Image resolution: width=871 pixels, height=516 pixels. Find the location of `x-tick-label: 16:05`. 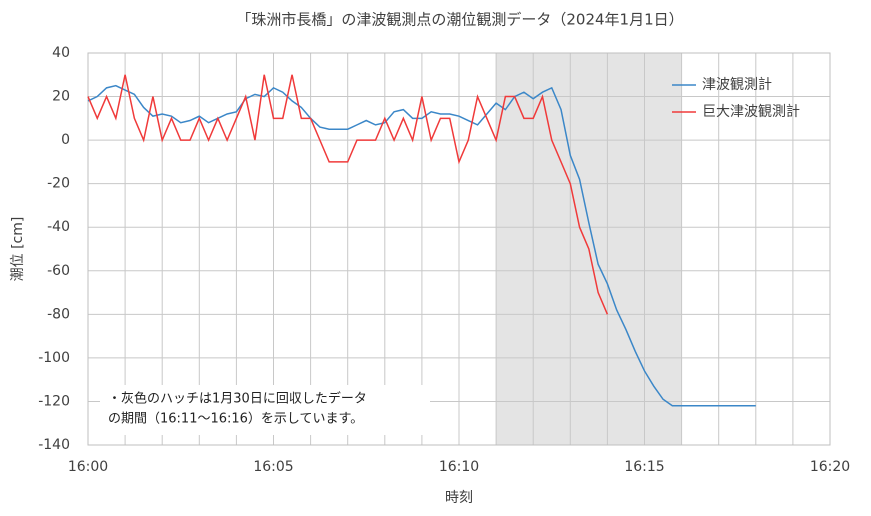

x-tick-label: 16:05 is located at coordinates (273, 467).